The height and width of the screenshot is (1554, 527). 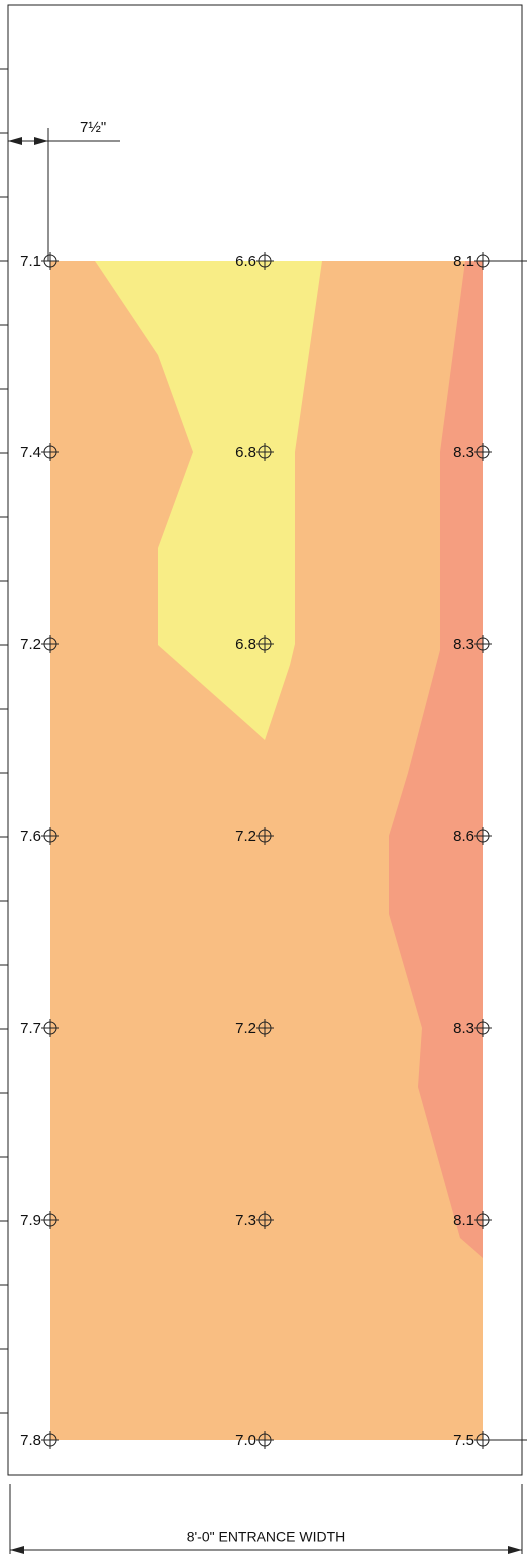 I want to click on dim-label: 7½", so click(x=93, y=127).